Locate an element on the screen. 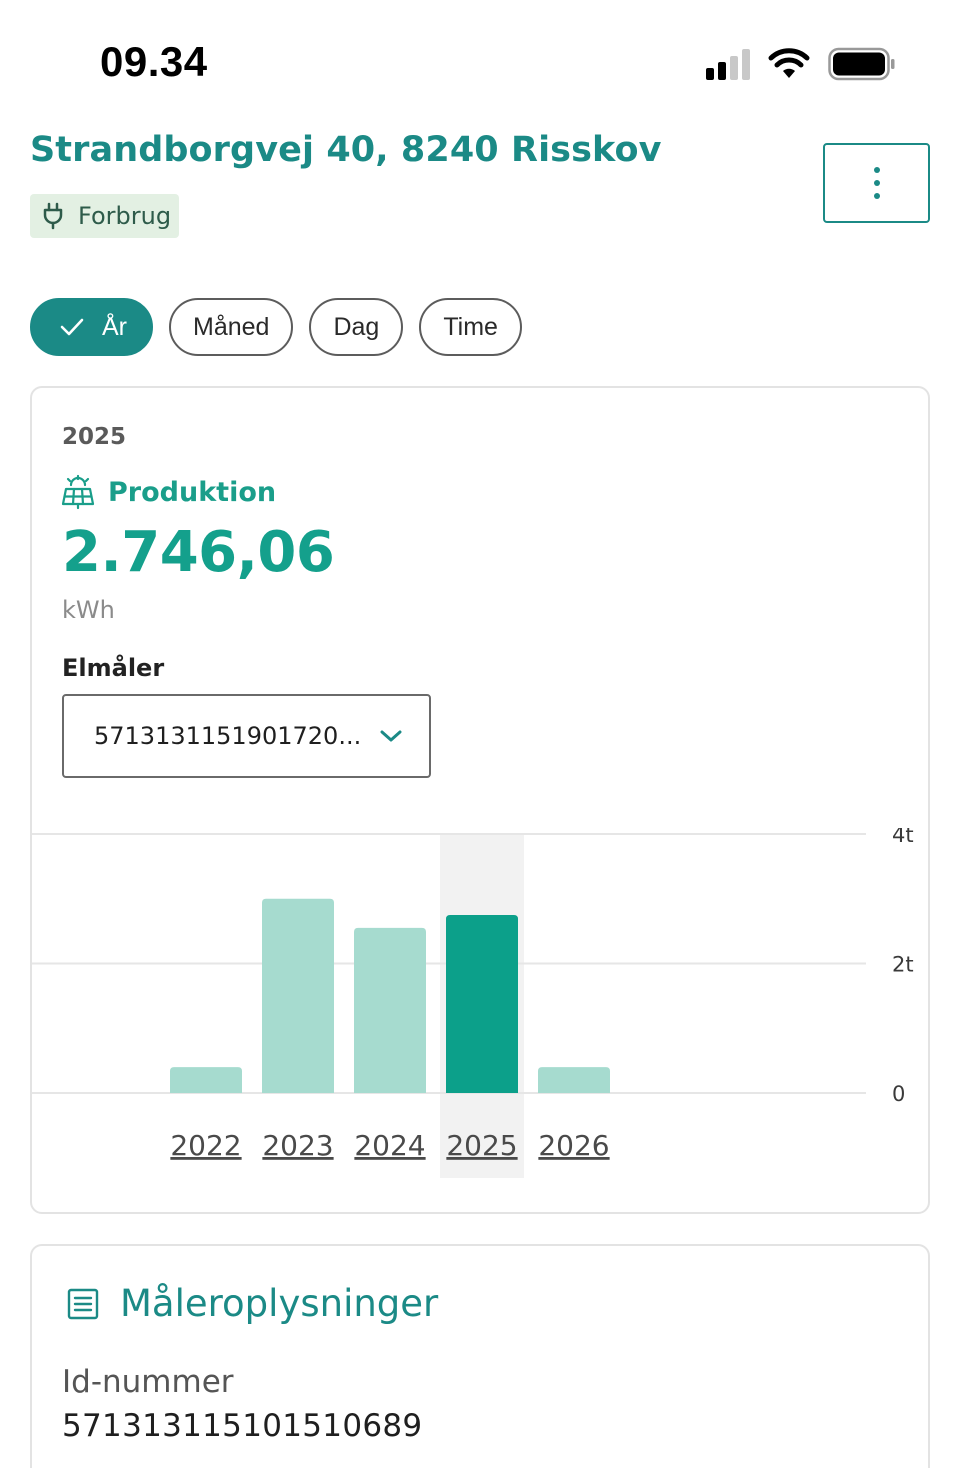  status-icons is located at coordinates (801, 64).